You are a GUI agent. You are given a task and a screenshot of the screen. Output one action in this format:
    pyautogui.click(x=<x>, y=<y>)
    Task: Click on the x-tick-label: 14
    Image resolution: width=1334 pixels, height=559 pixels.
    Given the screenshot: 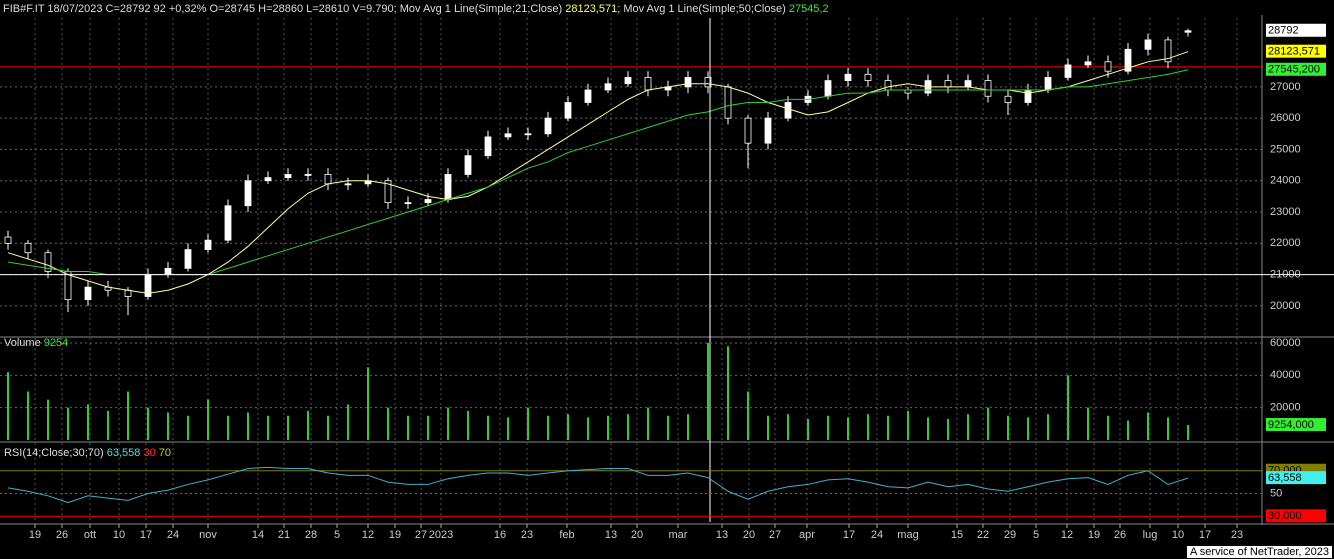 What is the action you would take?
    pyautogui.click(x=258, y=535)
    